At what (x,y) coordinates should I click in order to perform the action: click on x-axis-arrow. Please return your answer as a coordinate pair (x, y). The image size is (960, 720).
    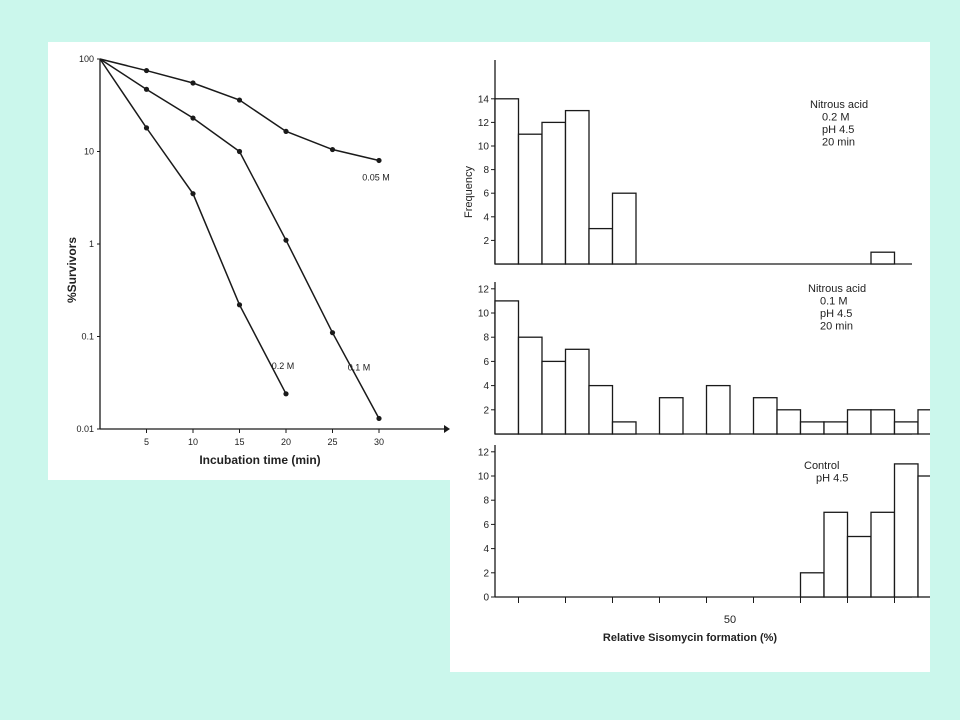
    Looking at the image, I should click on (447, 429).